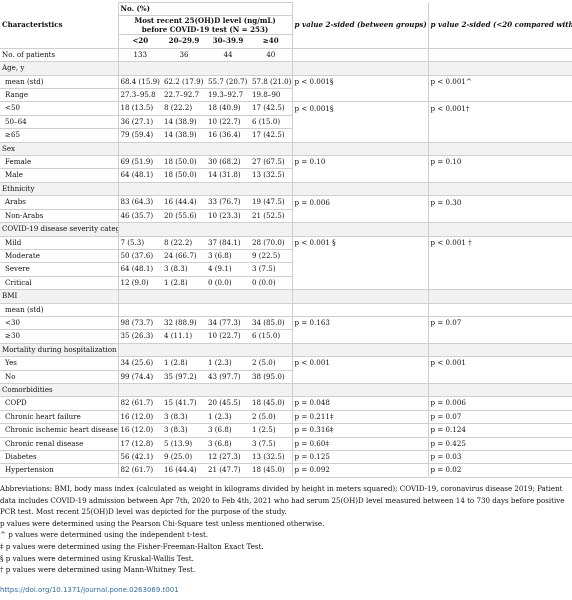  Describe the element at coordinates (271, 403) in the screenshot. I see `cell-value: 18 (45.0)` at that location.